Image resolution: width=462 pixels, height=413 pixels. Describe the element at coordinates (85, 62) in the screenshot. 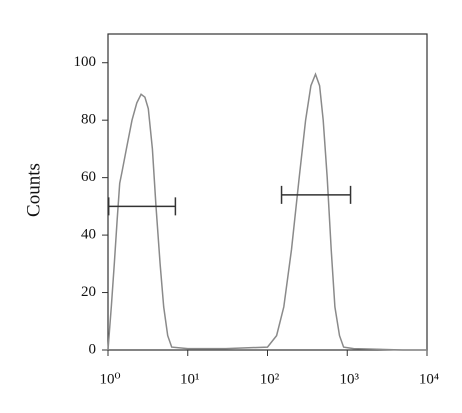

I see `y-tick-label: 100` at that location.